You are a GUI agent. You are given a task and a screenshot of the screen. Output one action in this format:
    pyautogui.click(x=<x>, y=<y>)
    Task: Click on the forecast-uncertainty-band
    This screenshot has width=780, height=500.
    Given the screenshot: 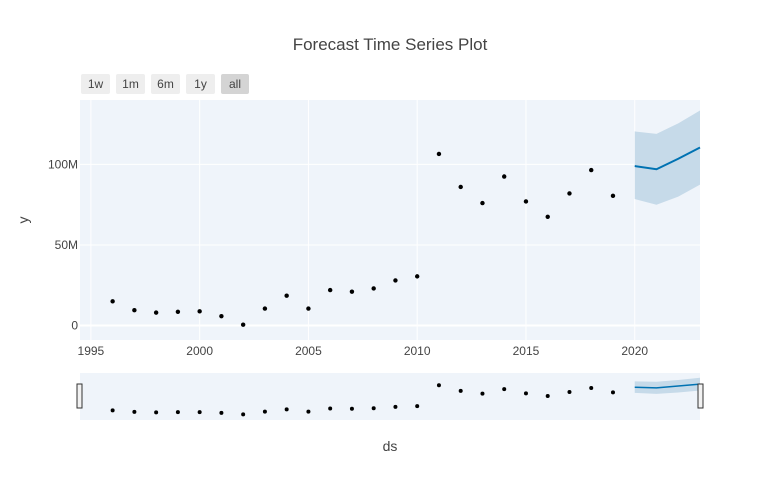 What is the action you would take?
    pyautogui.click(x=667, y=157)
    